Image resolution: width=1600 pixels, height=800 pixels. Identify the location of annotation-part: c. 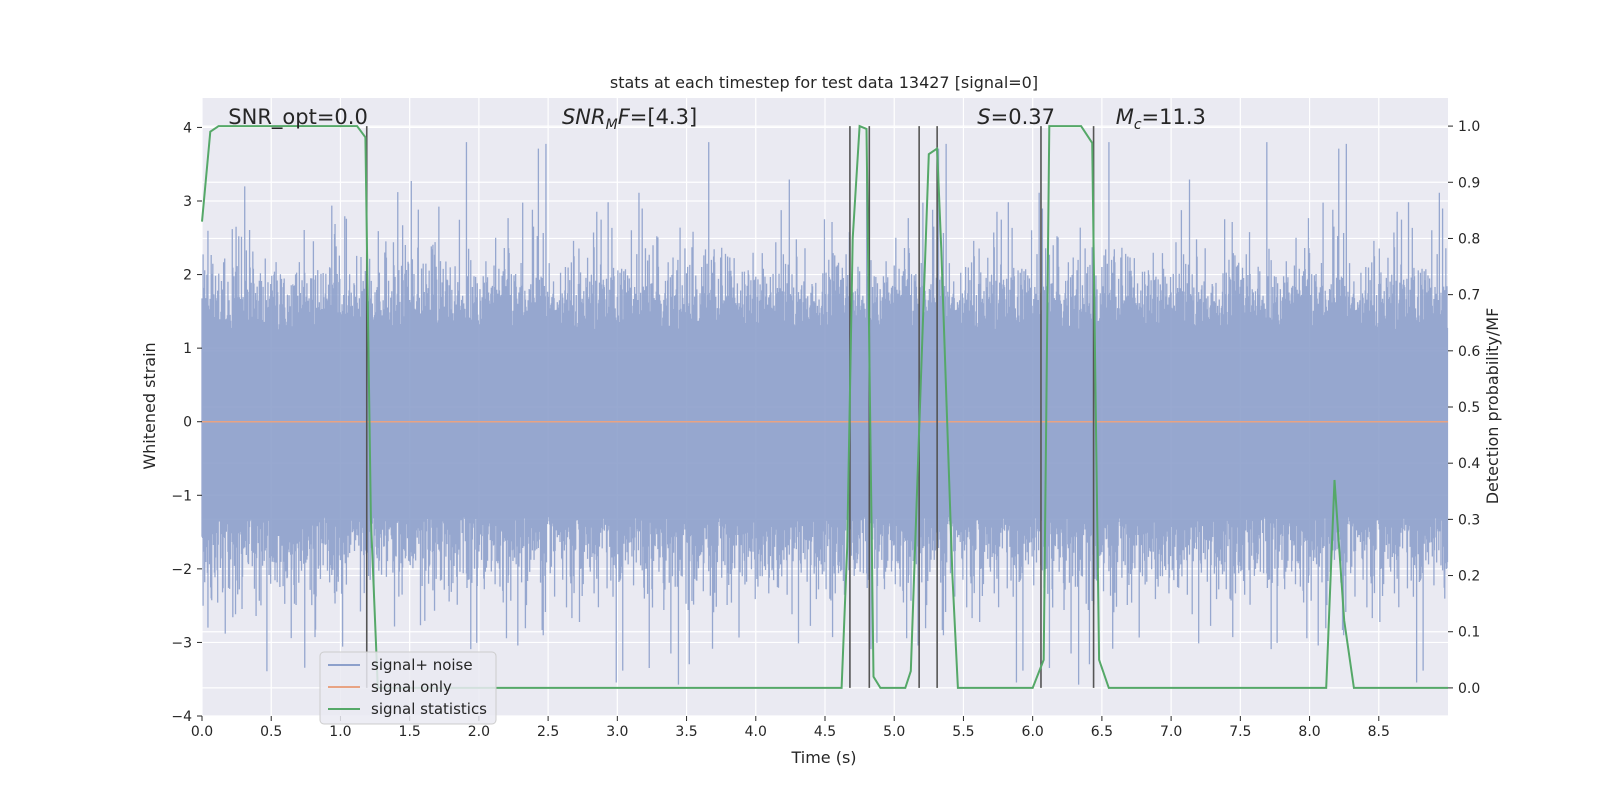
(1138, 125).